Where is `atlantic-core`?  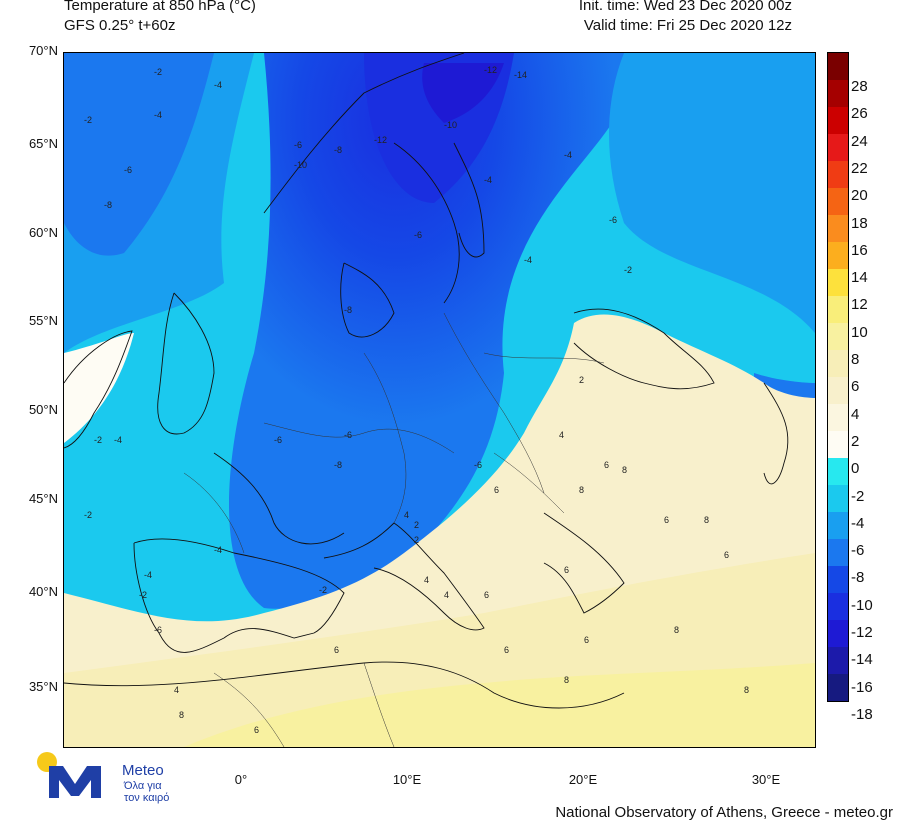
atlantic-core is located at coordinates (139, 154).